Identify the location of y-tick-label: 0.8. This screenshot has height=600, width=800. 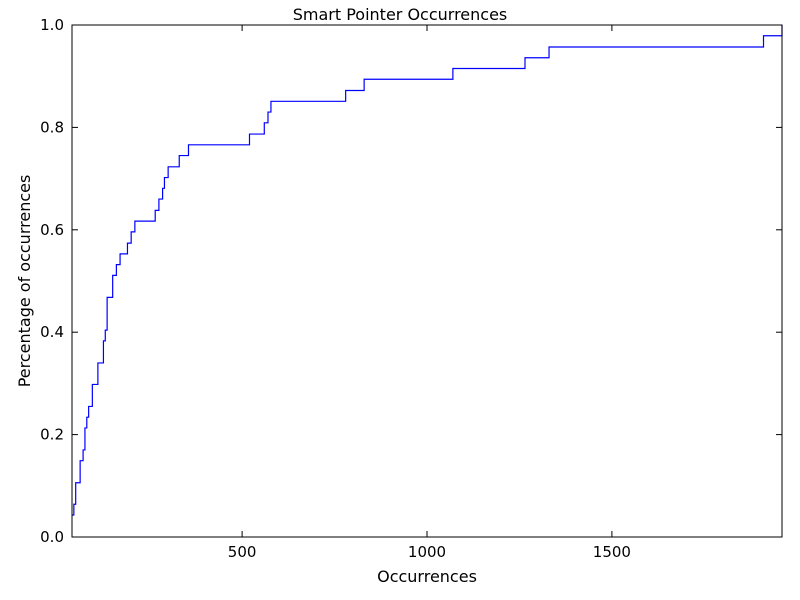
(52, 127).